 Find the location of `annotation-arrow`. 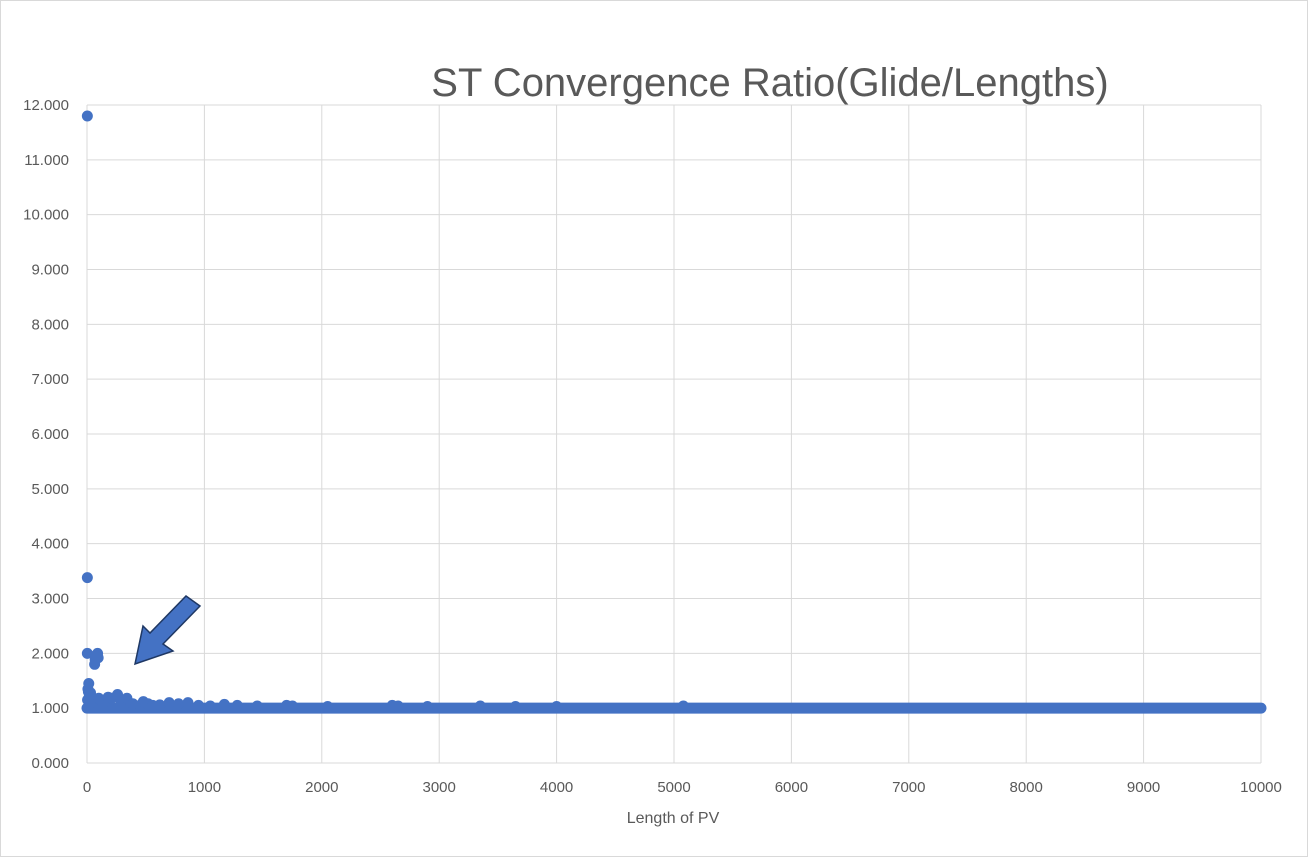

annotation-arrow is located at coordinates (167, 630).